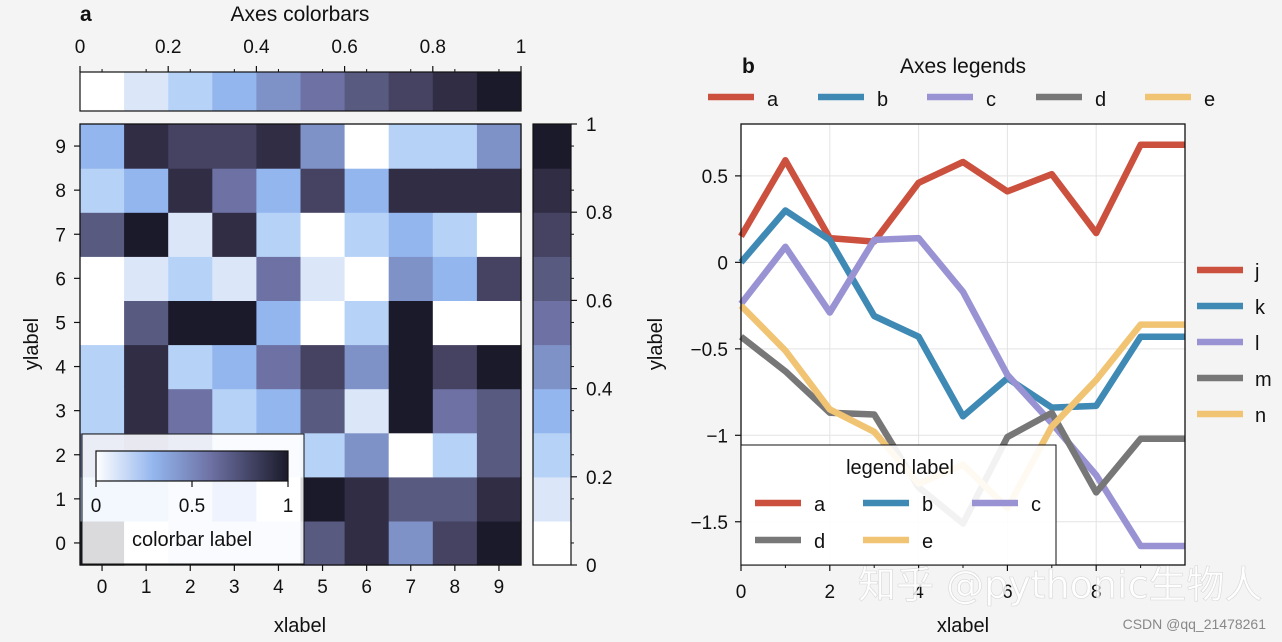  I want to click on x-tick-label: 2, so click(830, 592).